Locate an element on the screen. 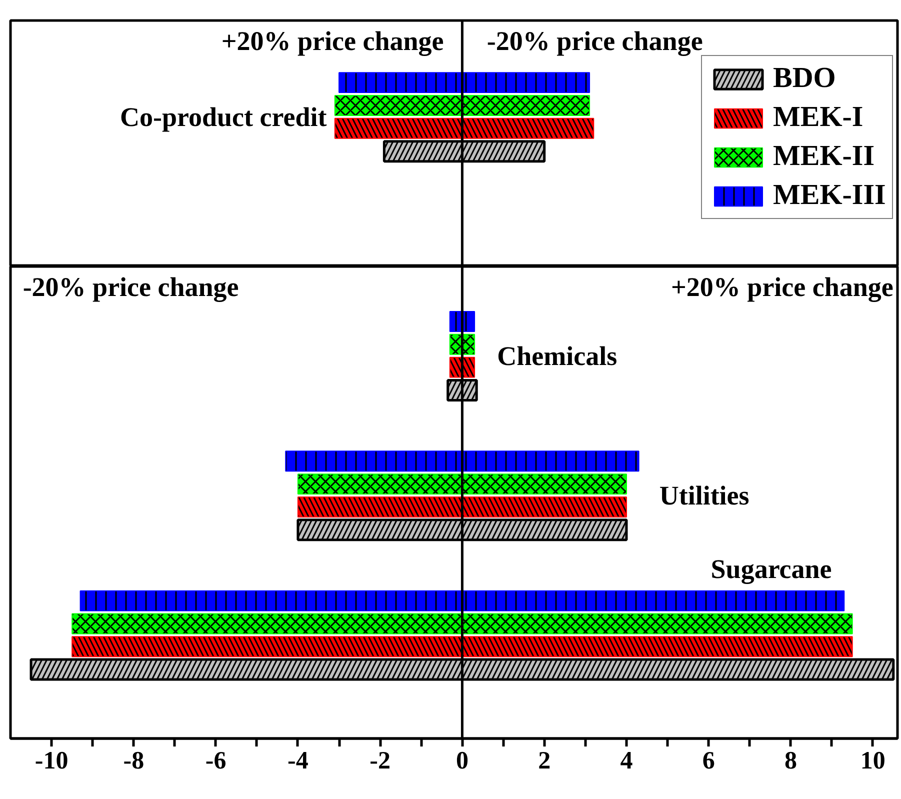 This screenshot has width=901, height=799. y-tick-label: Chemicals is located at coordinates (557, 355).